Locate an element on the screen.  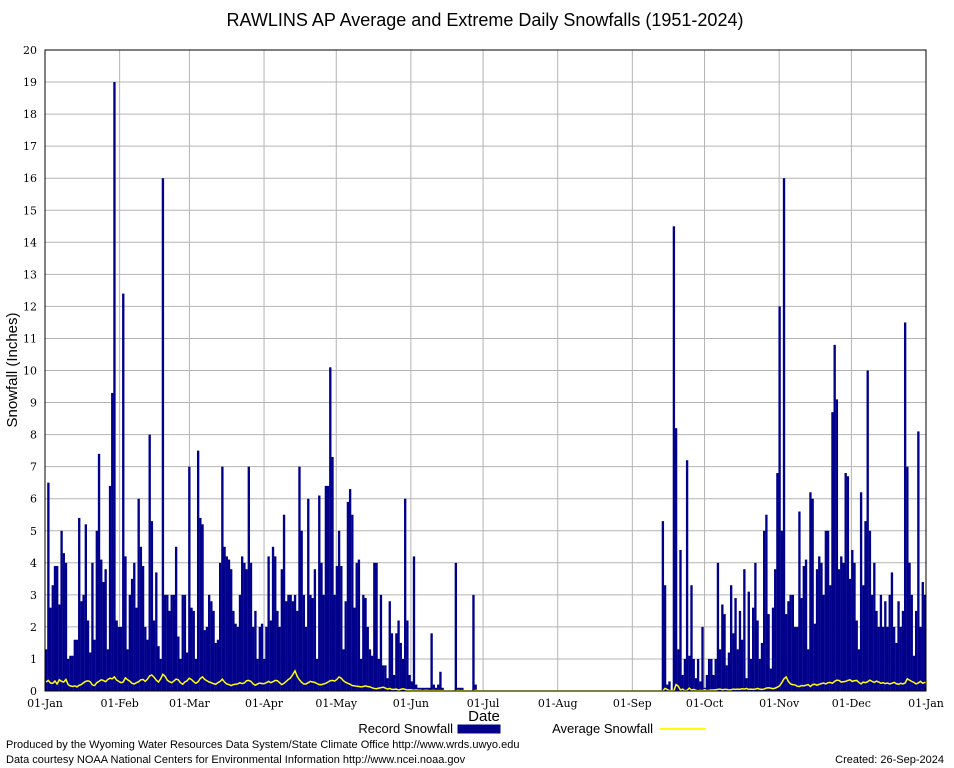
y-axis-label: Snowfall (Inches) is located at coordinates (12, 369).